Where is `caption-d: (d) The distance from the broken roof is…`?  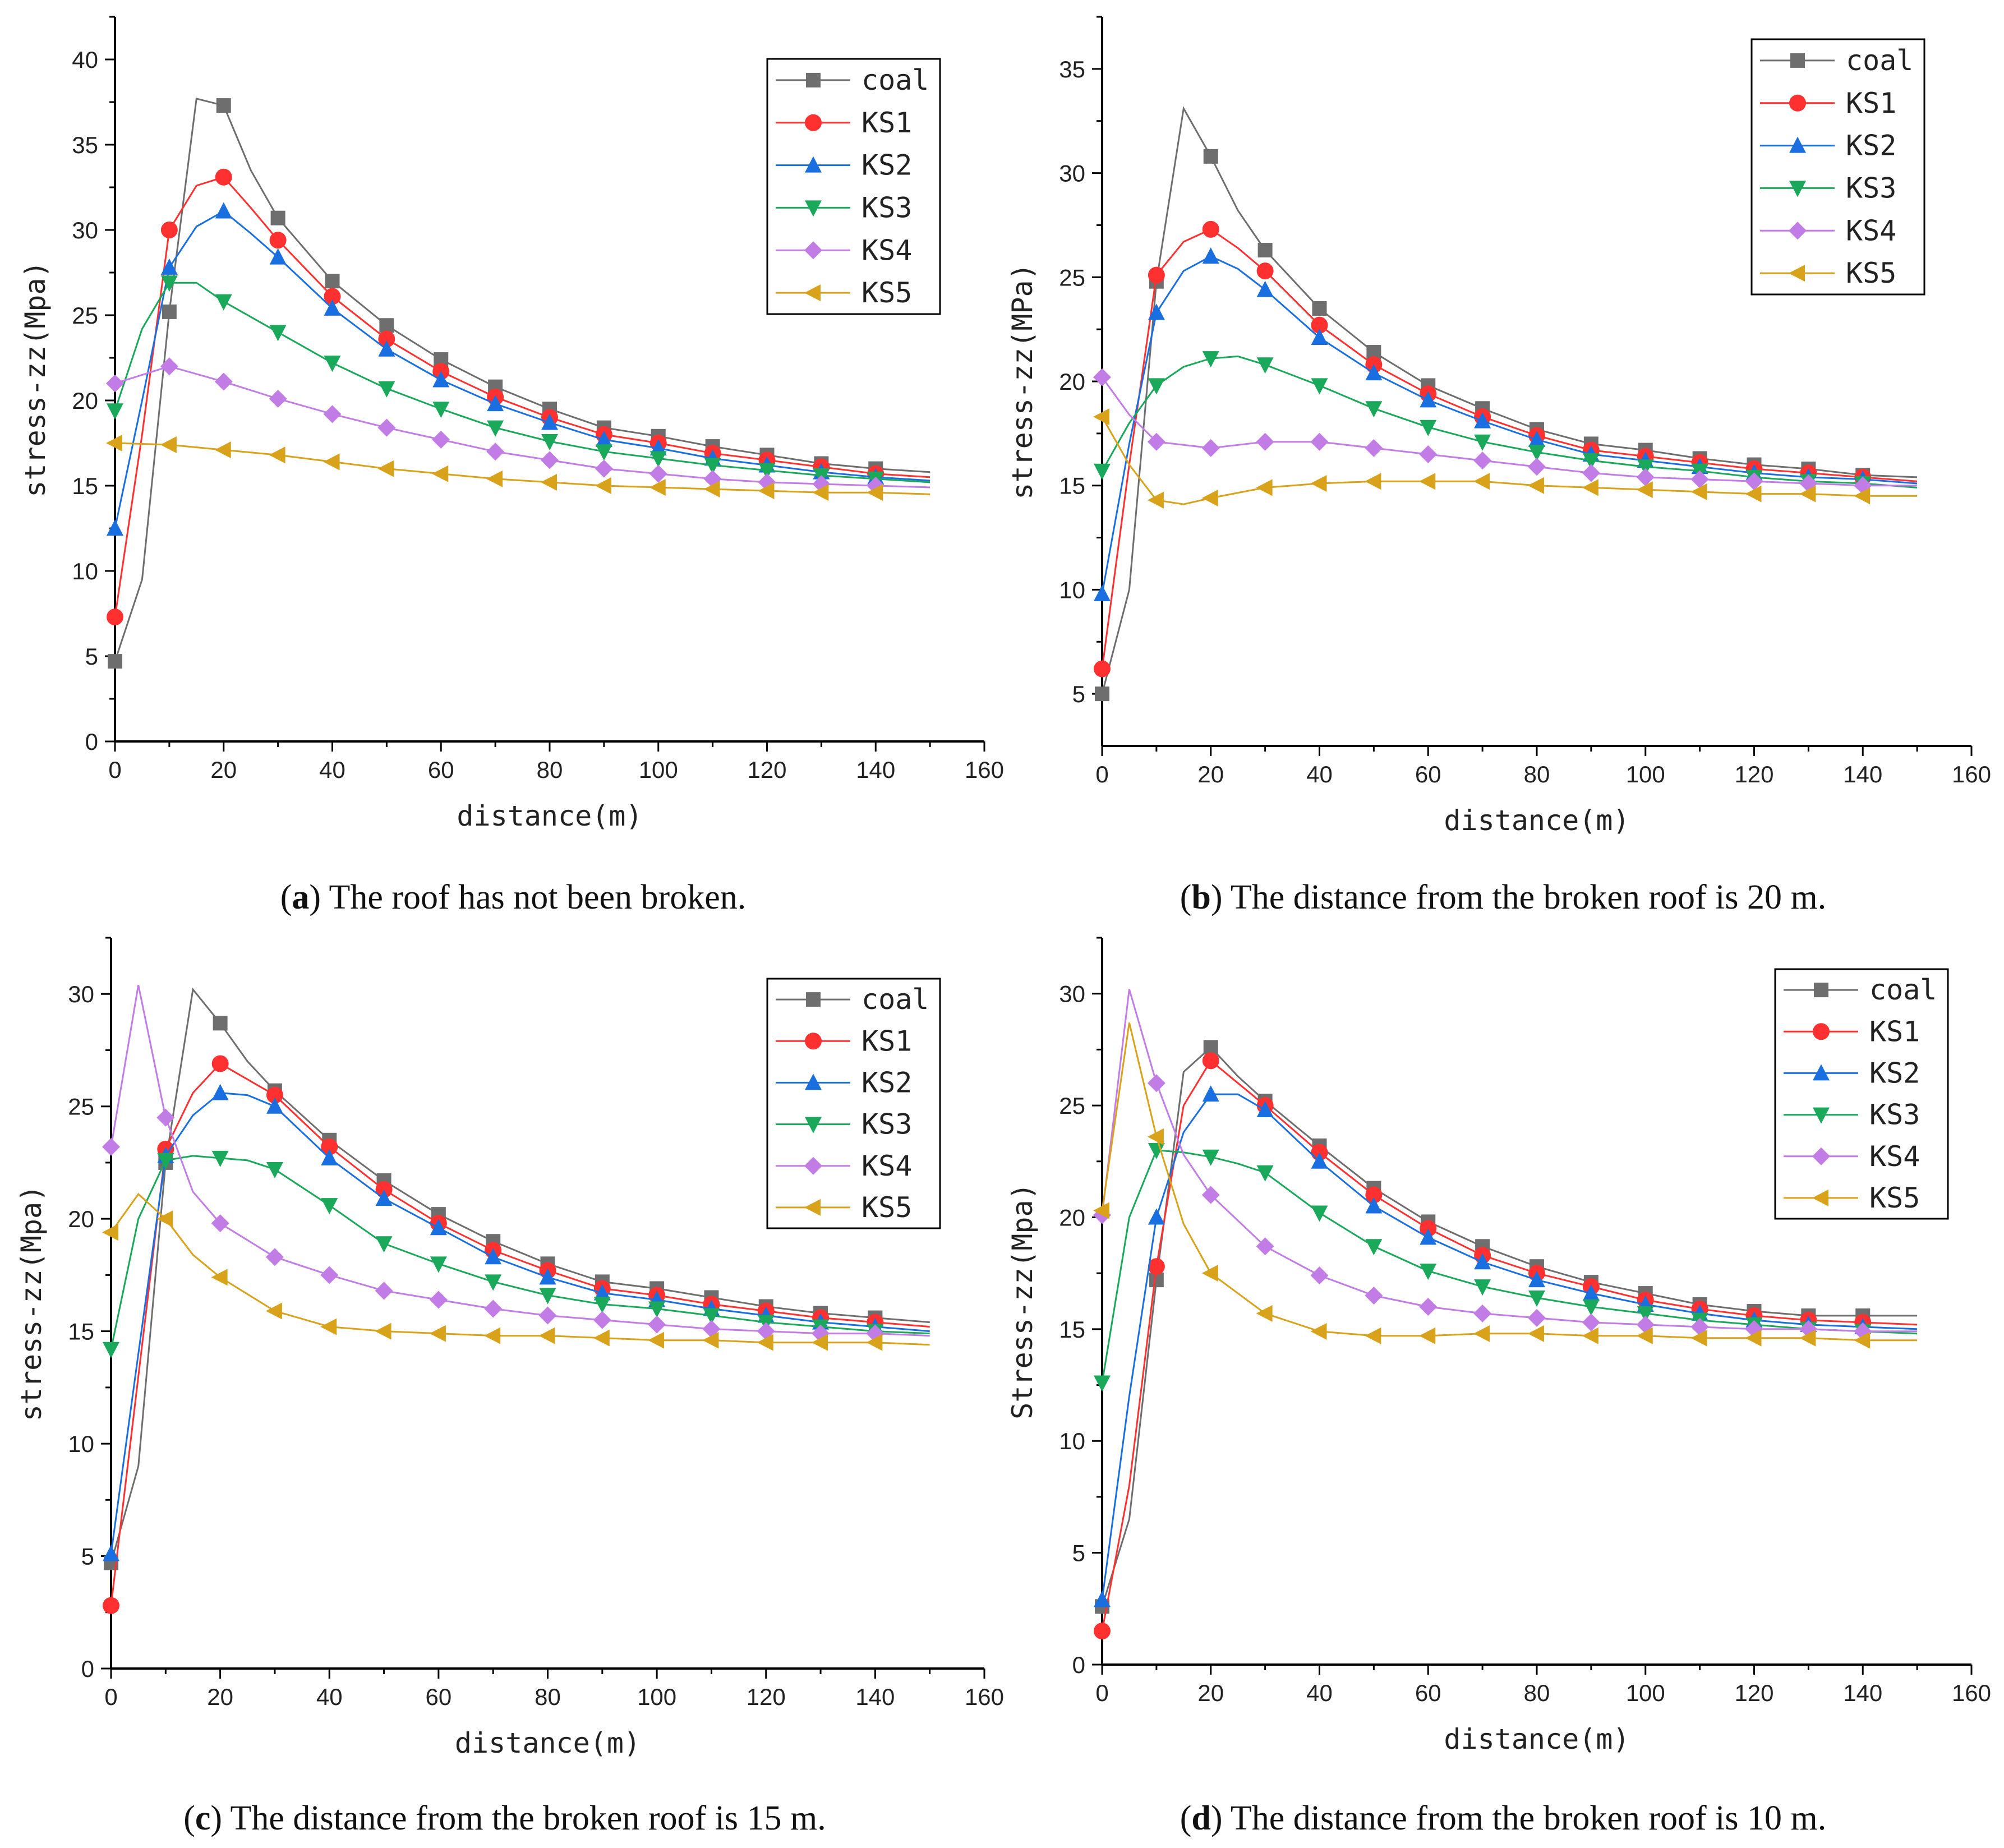 caption-d: (d) The distance from the broken roof is… is located at coordinates (1503, 1818).